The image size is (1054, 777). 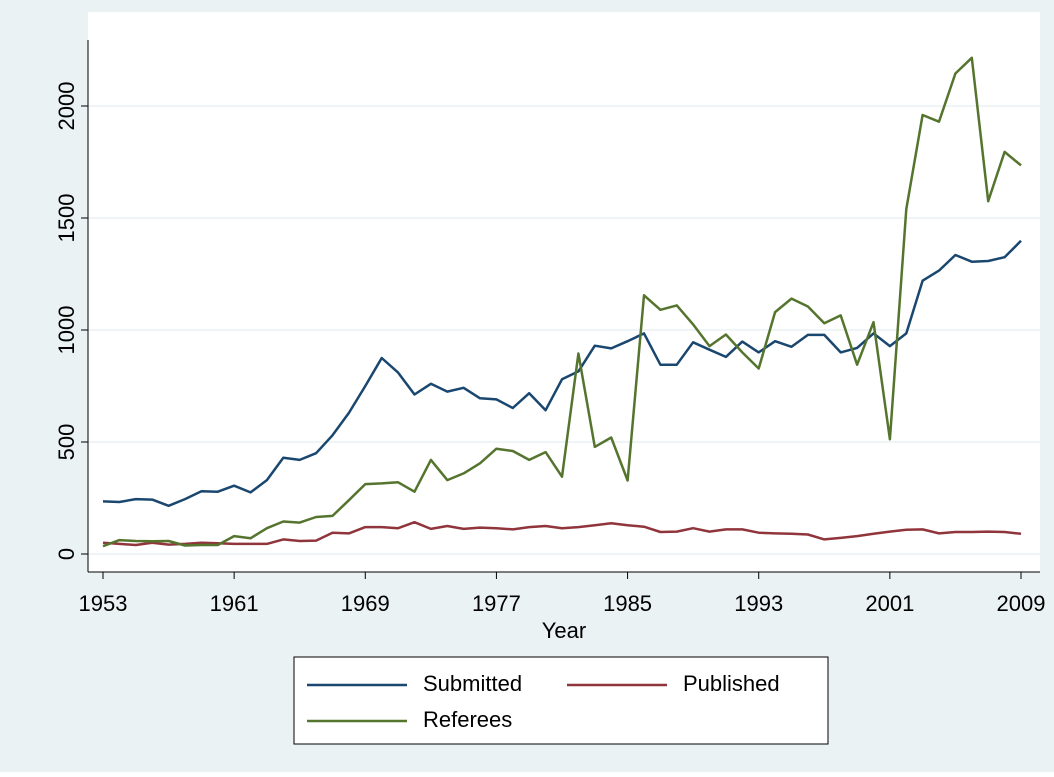 I want to click on x-tick-label: 1953, so click(x=103, y=603).